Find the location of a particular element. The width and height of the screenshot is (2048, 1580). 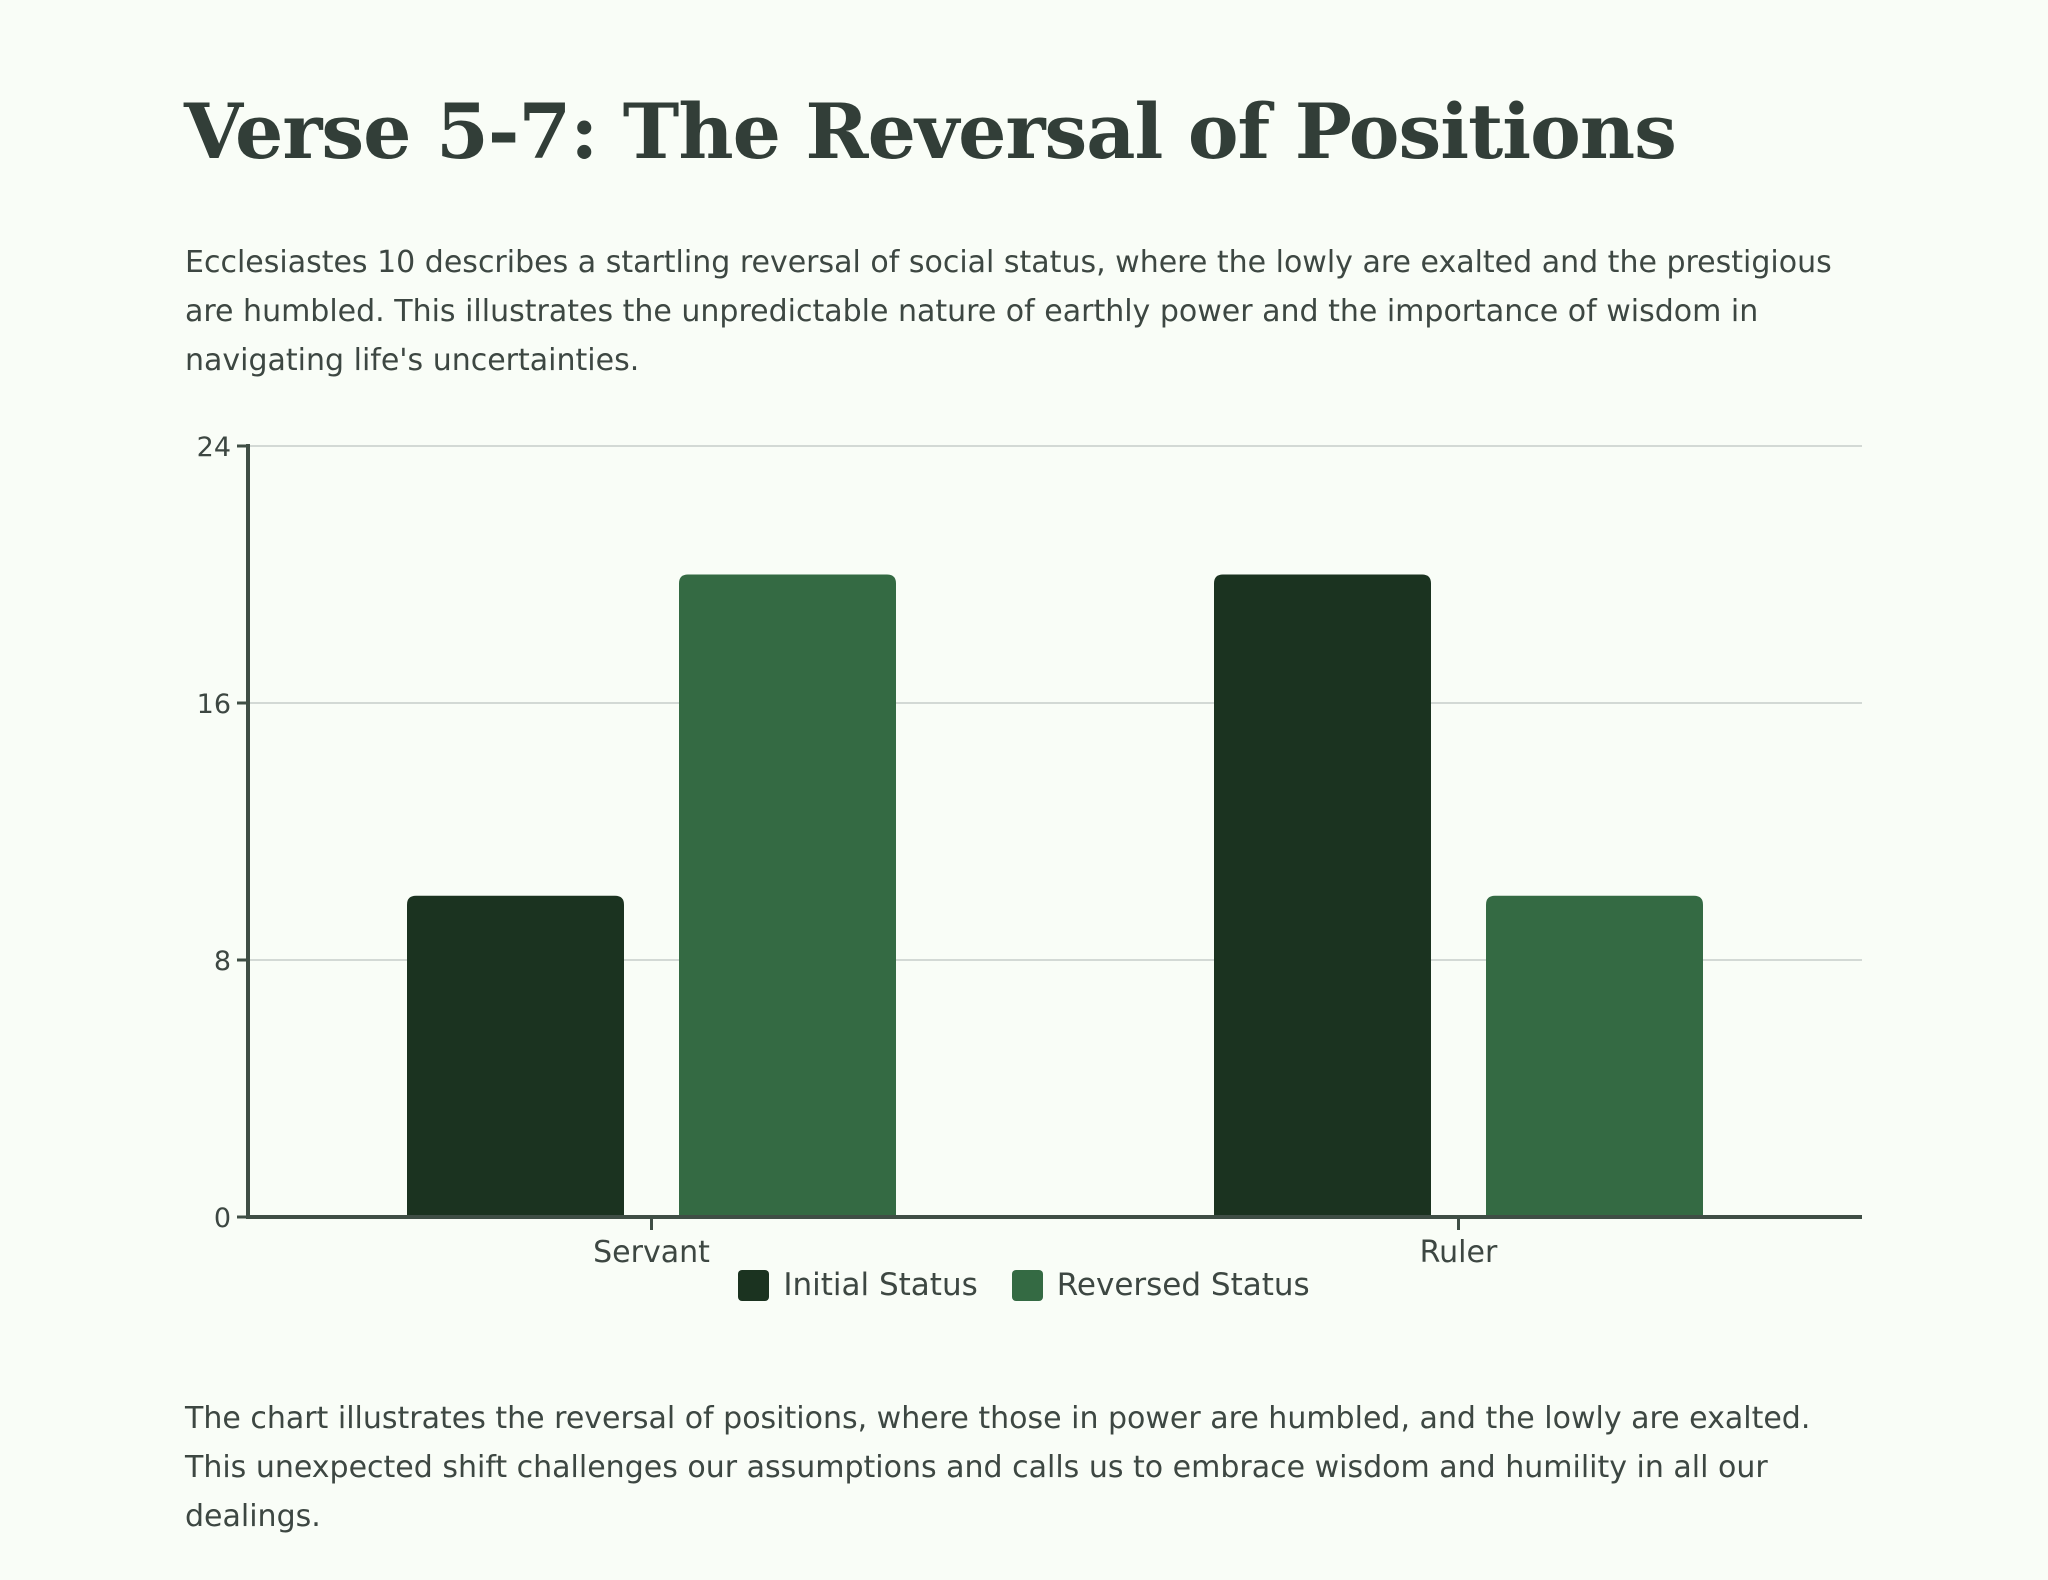

y-tick-label: 24 is located at coordinates (214, 447).